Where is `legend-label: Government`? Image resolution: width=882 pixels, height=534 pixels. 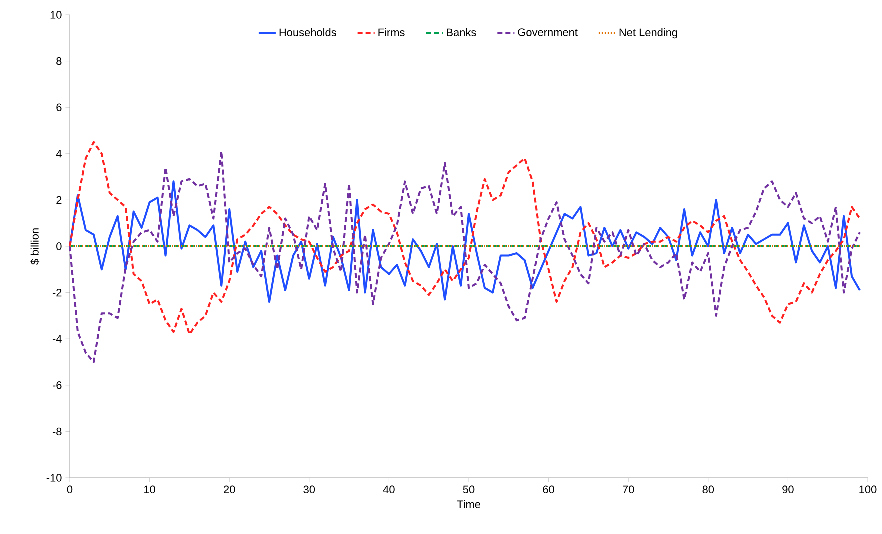 legend-label: Government is located at coordinates (548, 32).